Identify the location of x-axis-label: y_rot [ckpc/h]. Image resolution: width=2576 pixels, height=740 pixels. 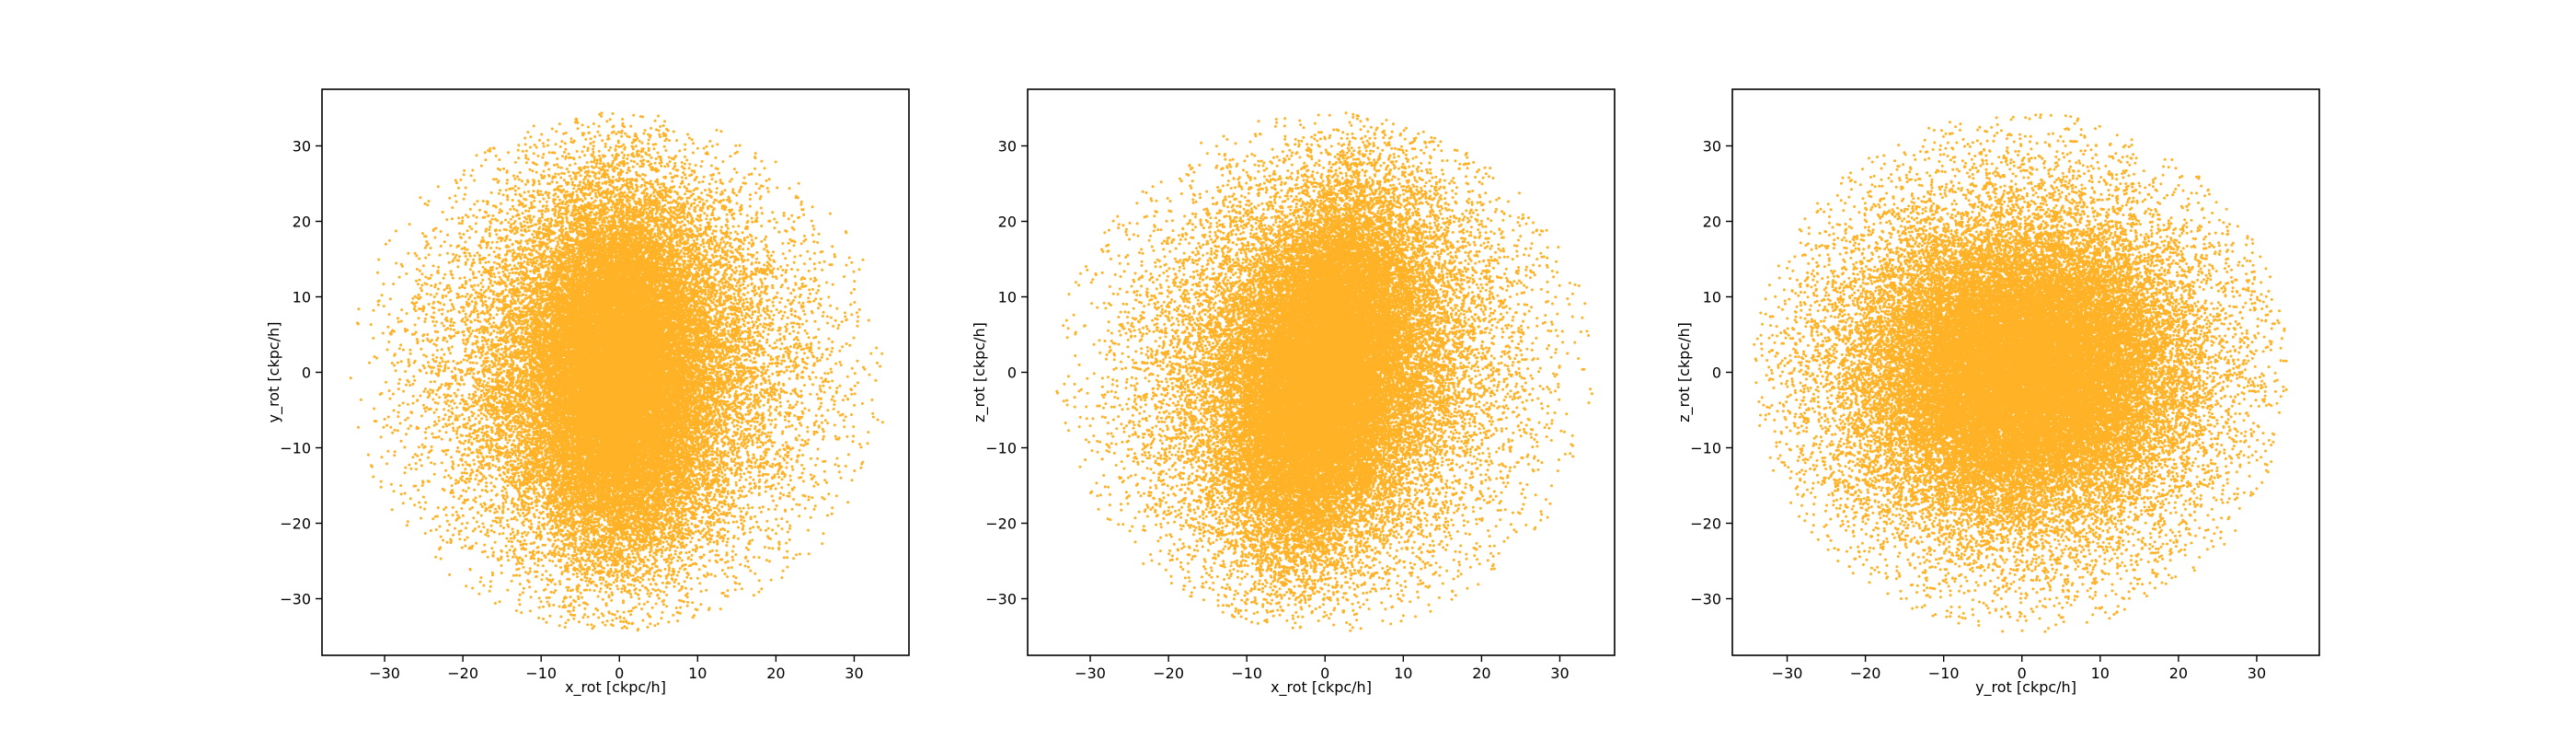
(2025, 687).